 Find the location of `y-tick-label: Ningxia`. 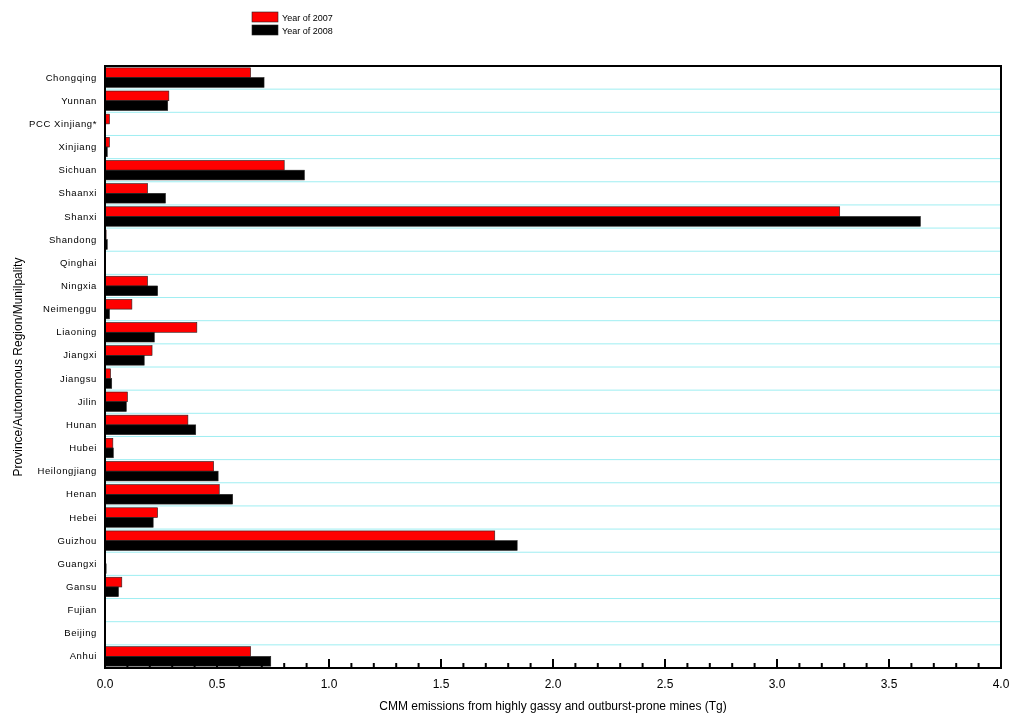

y-tick-label: Ningxia is located at coordinates (79, 285).